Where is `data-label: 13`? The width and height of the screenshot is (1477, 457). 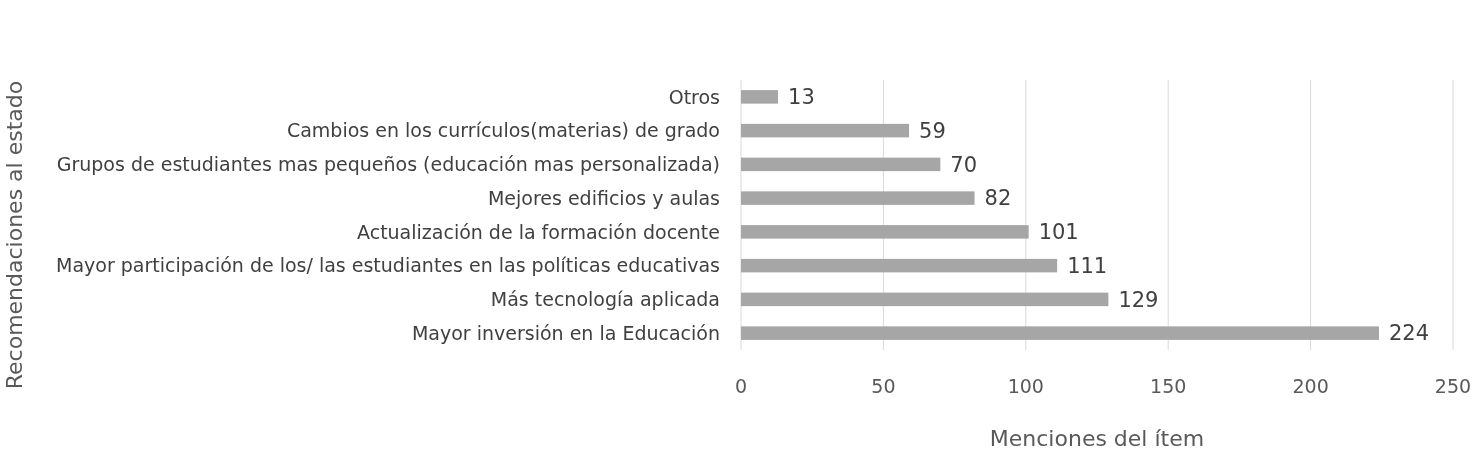
data-label: 13 is located at coordinates (801, 97).